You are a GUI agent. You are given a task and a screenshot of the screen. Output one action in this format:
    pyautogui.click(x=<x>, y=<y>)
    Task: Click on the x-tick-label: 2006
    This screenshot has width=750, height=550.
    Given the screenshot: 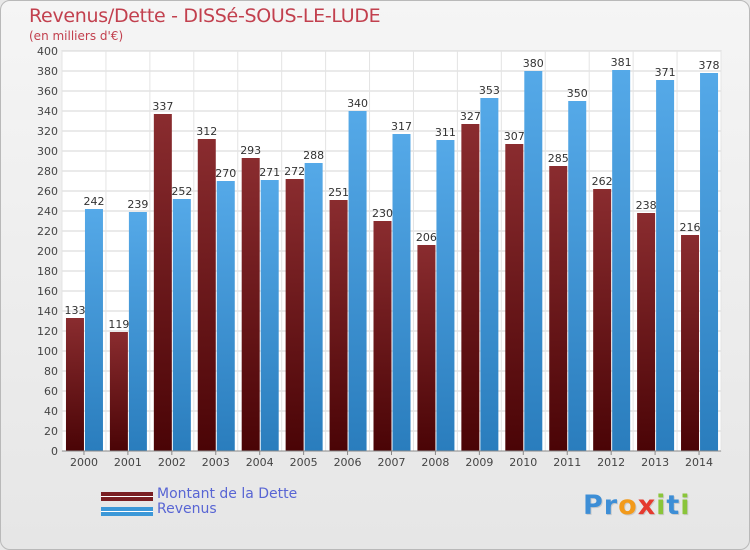 What is the action you would take?
    pyautogui.click(x=348, y=462)
    